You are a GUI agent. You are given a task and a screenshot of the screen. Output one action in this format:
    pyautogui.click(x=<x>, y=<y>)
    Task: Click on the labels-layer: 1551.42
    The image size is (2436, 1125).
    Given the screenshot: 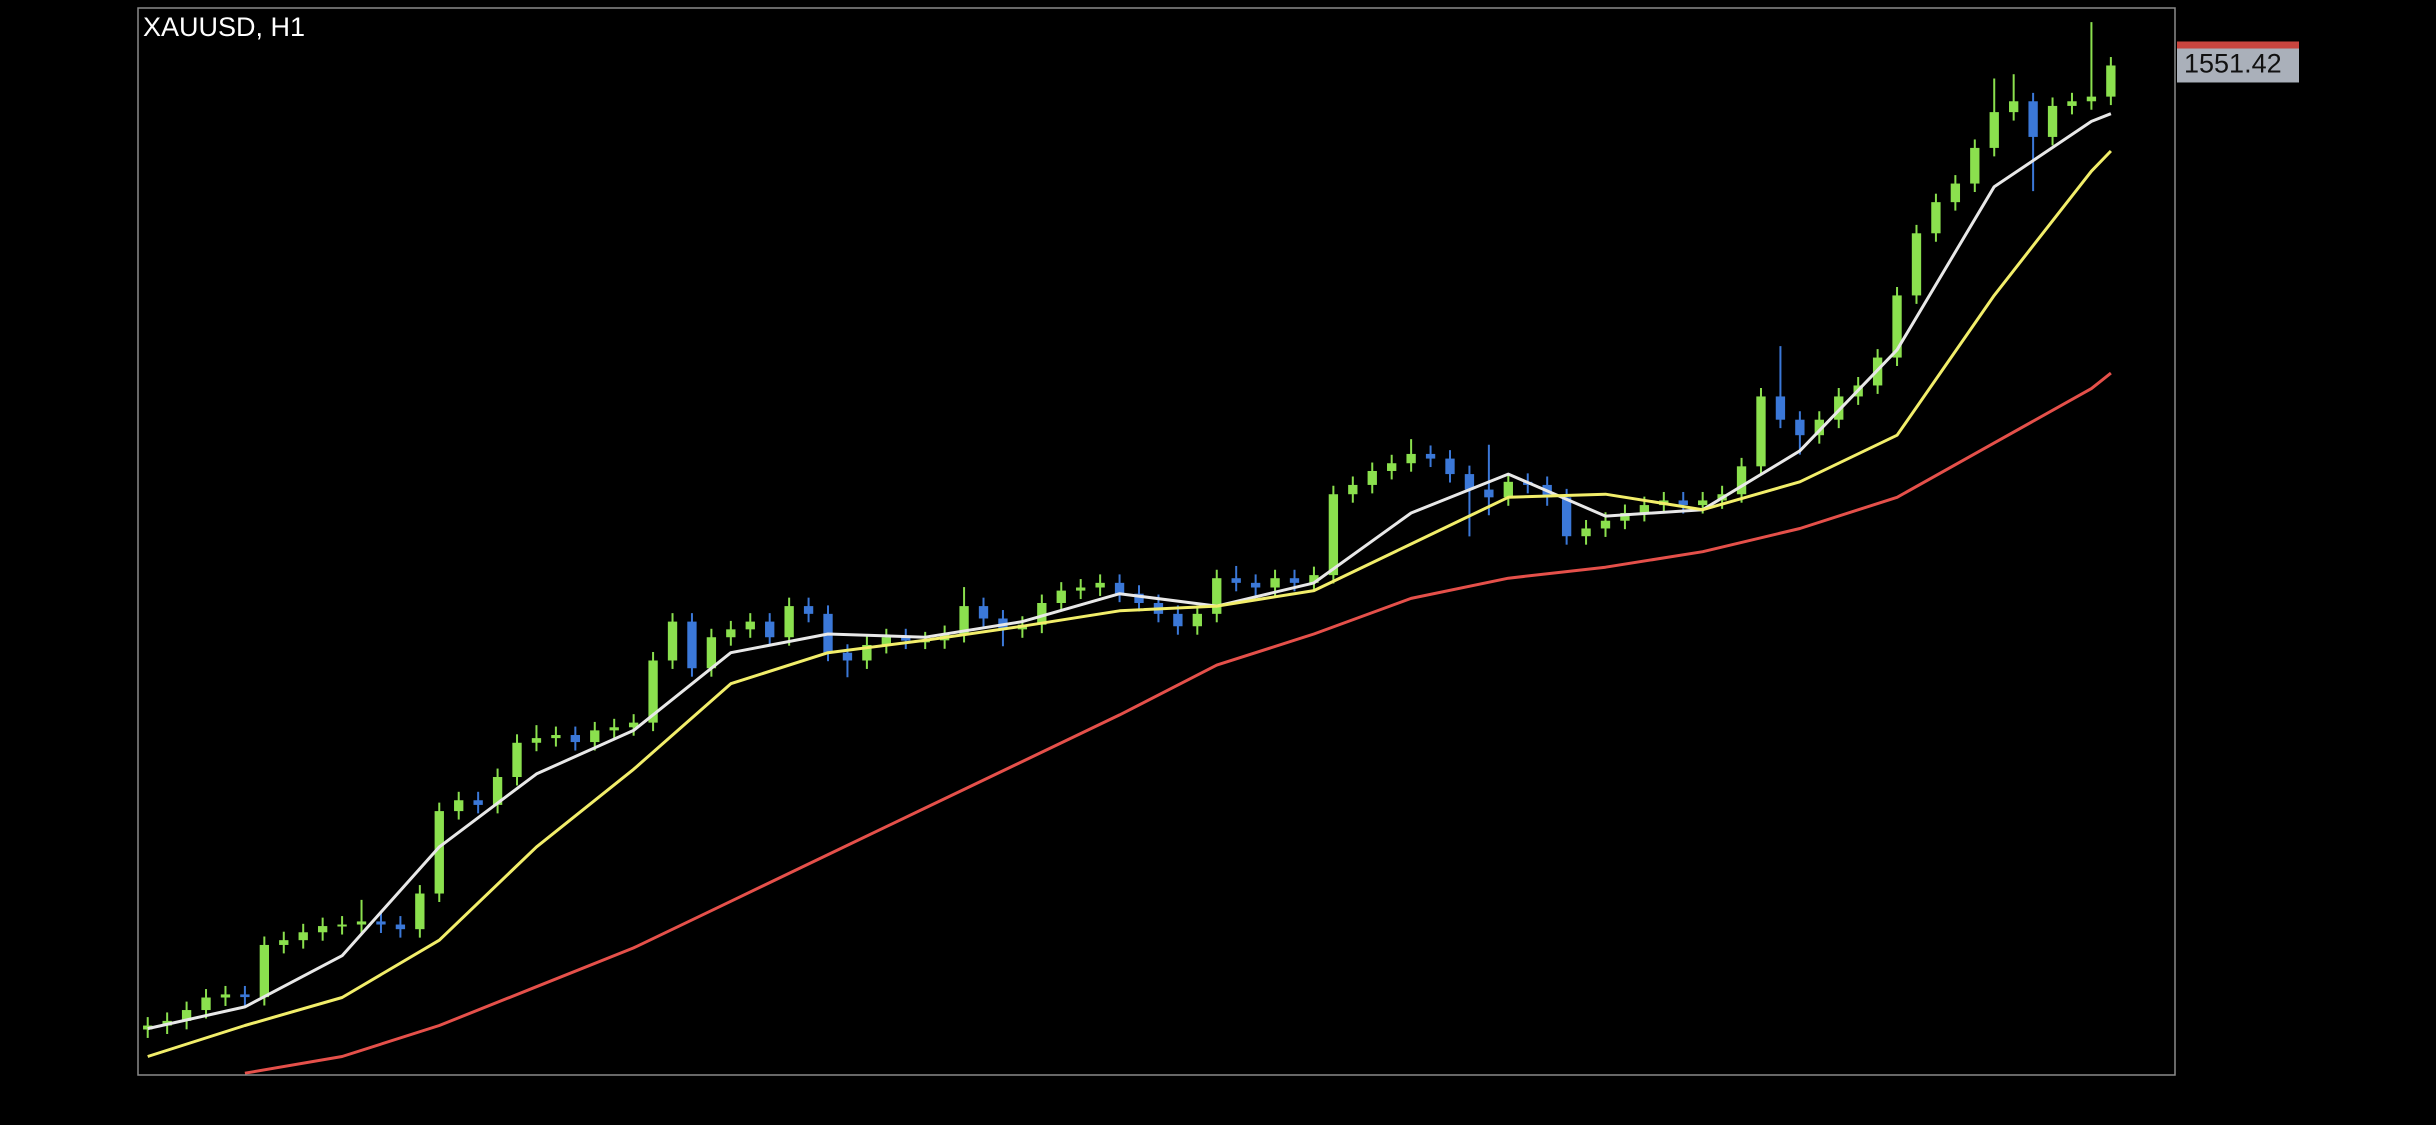 What is the action you would take?
    pyautogui.click(x=2238, y=62)
    